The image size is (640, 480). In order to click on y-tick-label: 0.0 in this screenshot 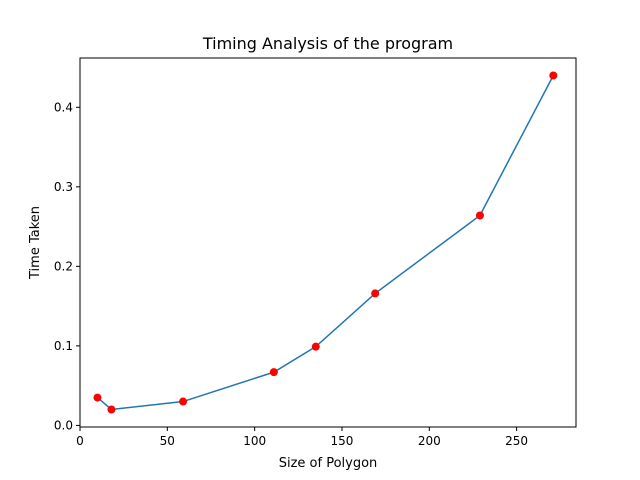, I will do `click(63, 425)`.